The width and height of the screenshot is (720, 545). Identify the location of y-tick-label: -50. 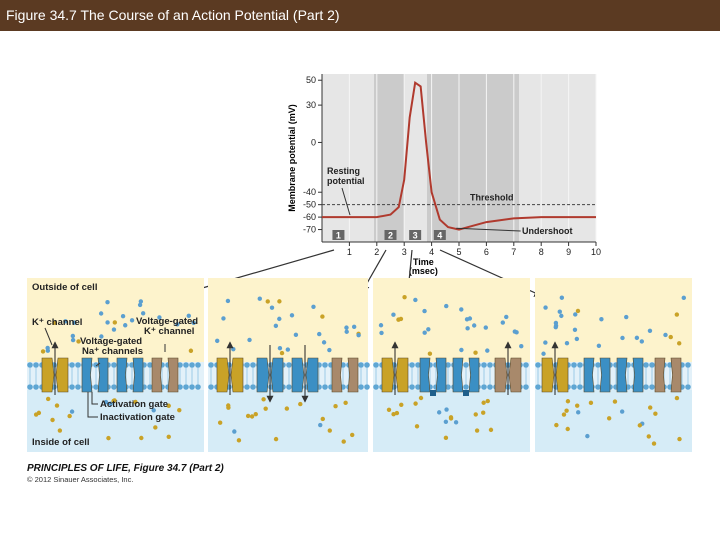
(309, 205).